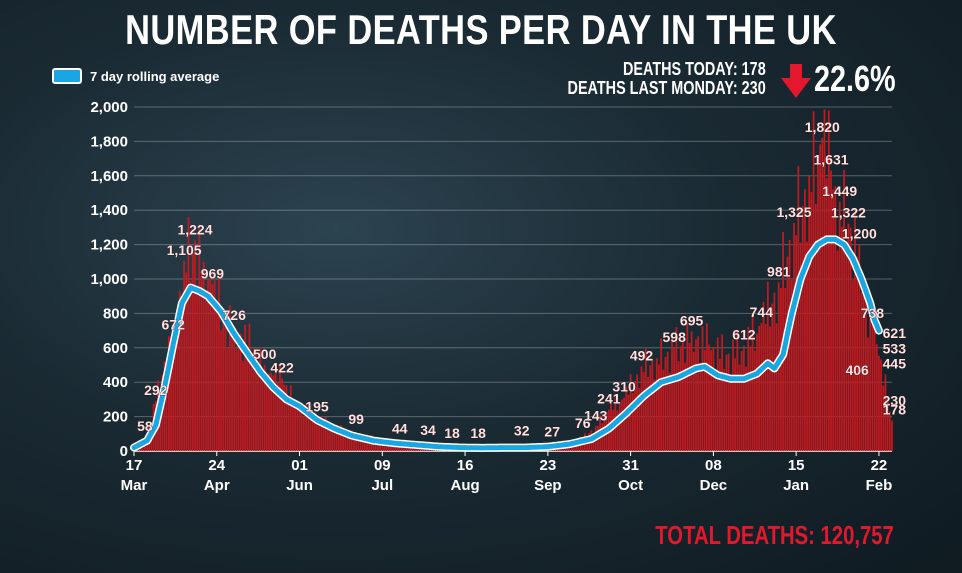  Describe the element at coordinates (583, 423) in the screenshot. I see `data-label: 76` at that location.